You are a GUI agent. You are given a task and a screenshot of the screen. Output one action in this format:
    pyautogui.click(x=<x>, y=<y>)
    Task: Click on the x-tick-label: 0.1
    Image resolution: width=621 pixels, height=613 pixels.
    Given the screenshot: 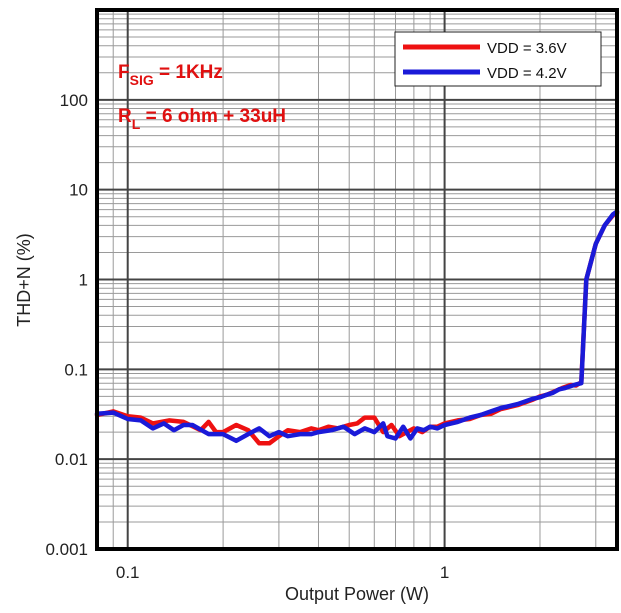 What is the action you would take?
    pyautogui.click(x=128, y=572)
    